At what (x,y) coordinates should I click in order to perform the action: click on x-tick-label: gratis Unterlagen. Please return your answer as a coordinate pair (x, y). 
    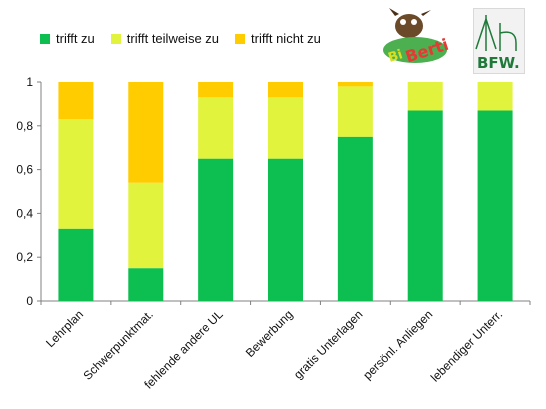
    Looking at the image, I should click on (328, 344).